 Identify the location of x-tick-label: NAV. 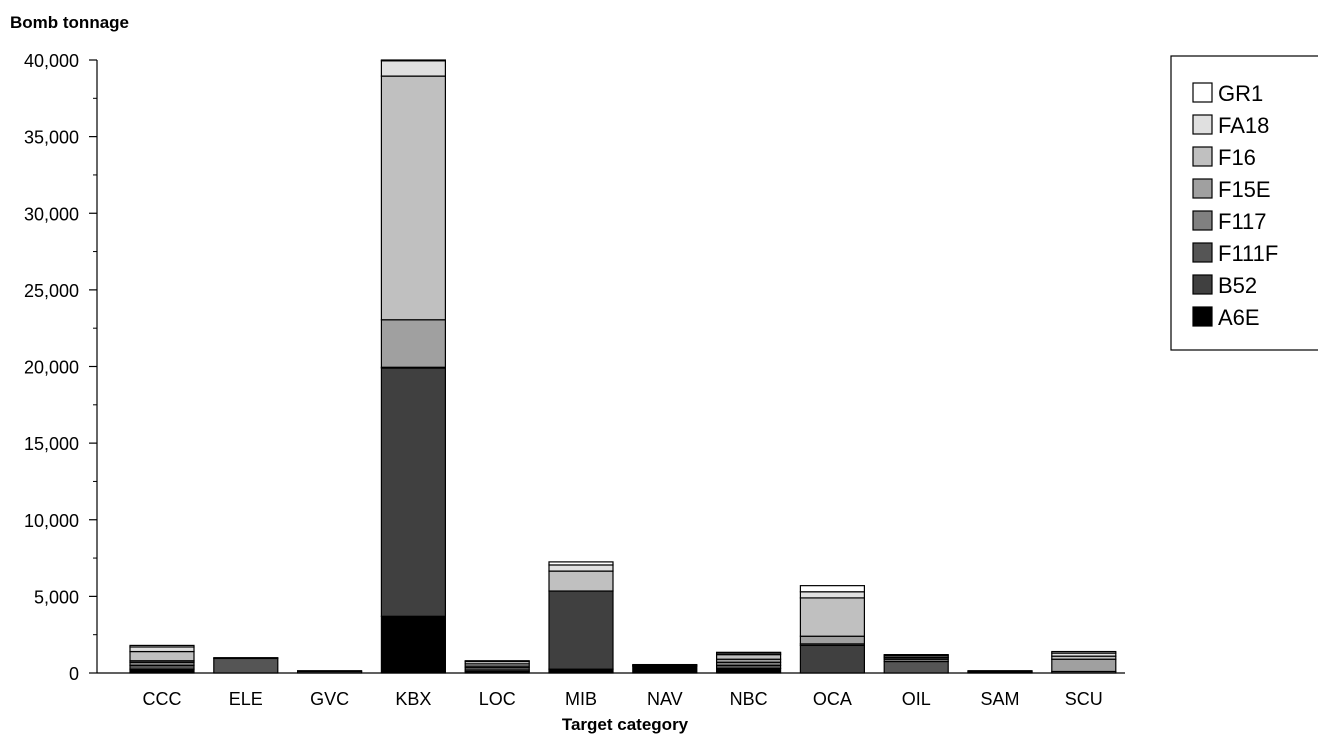
(665, 699).